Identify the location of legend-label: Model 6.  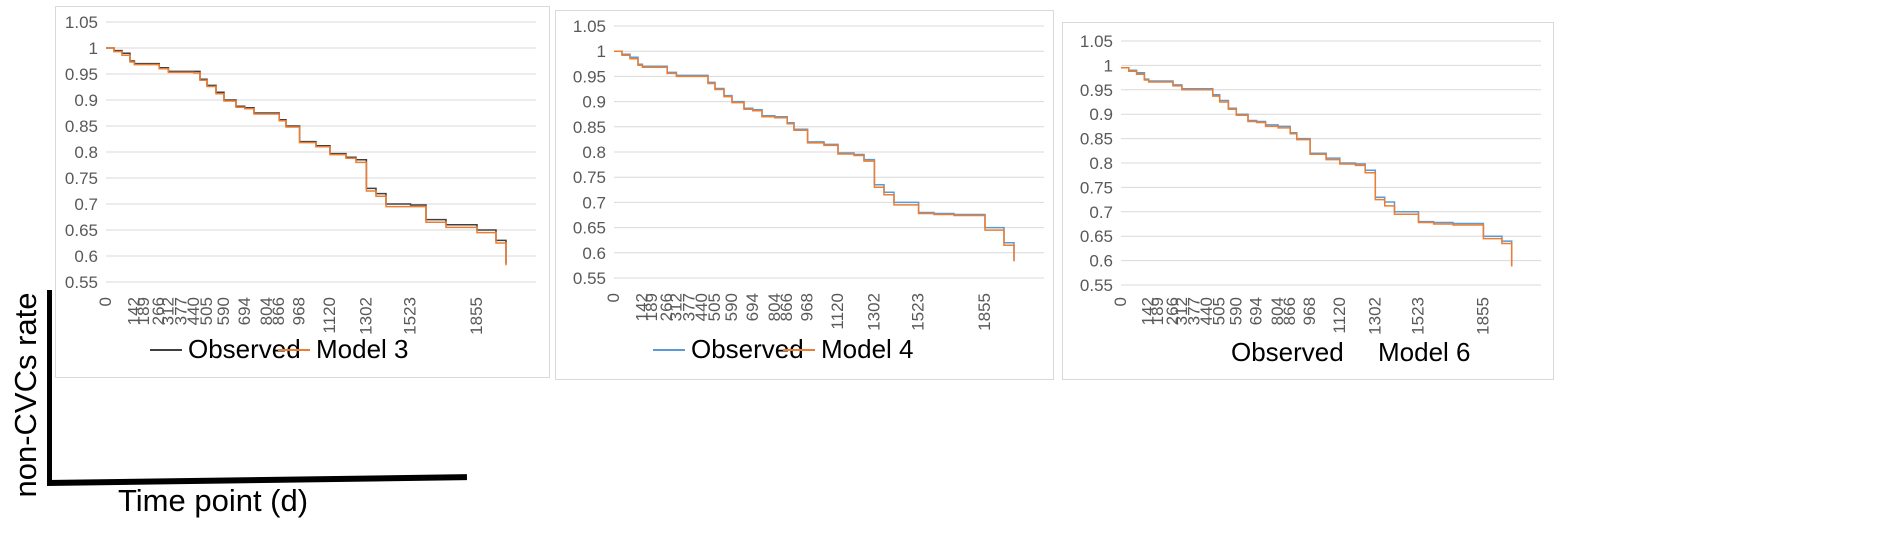
(1424, 352).